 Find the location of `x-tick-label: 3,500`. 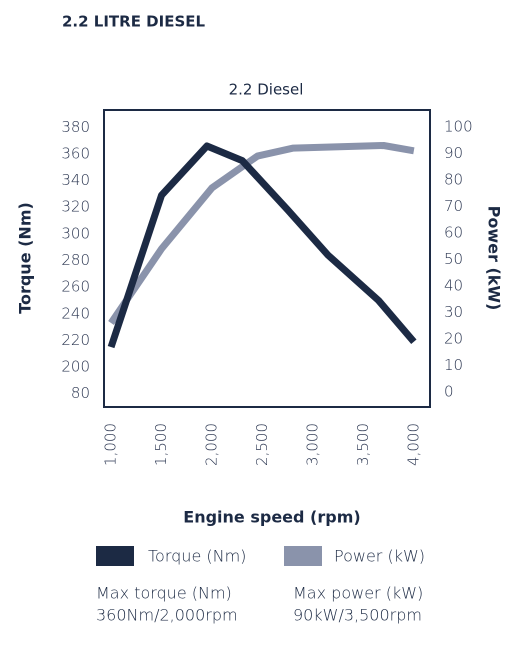

x-tick-label: 3,500 is located at coordinates (363, 444).